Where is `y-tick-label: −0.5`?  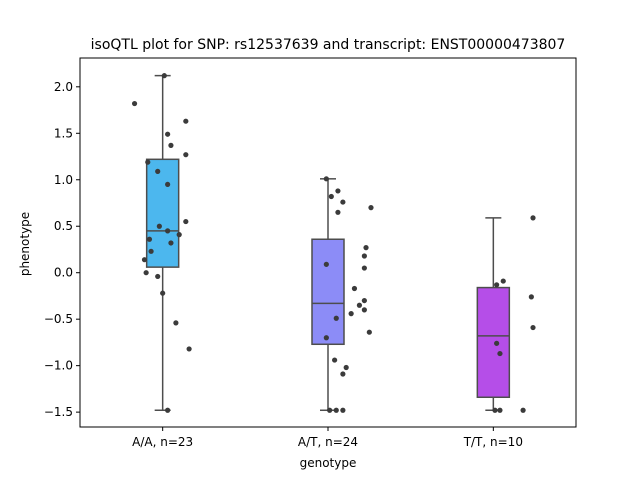
y-tick-label: −0.5 is located at coordinates (58, 319).